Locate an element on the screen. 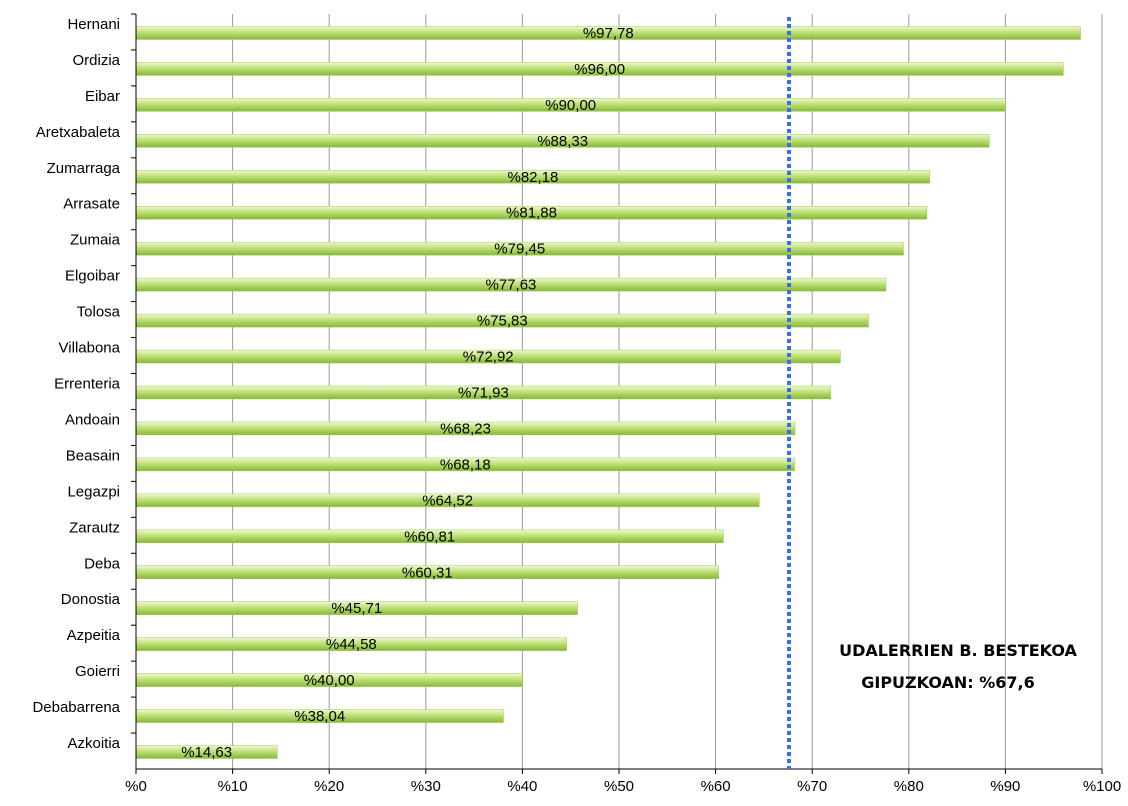  category-label: Eibar is located at coordinates (102, 96).